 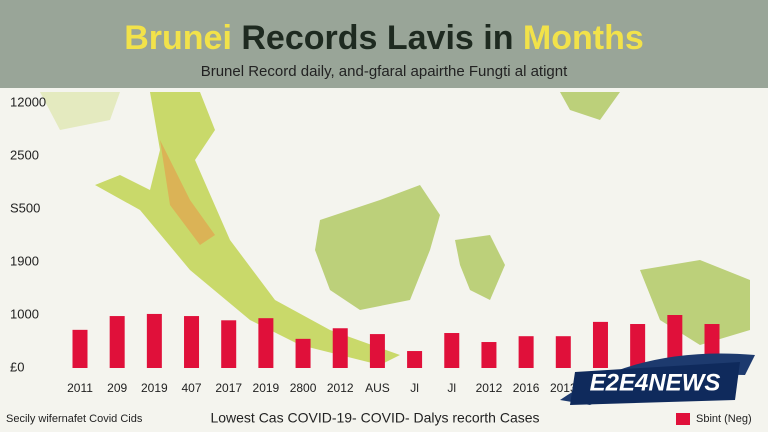 I want to click on chart-title: Brunei Records Lavis in Months, so click(x=384, y=38).